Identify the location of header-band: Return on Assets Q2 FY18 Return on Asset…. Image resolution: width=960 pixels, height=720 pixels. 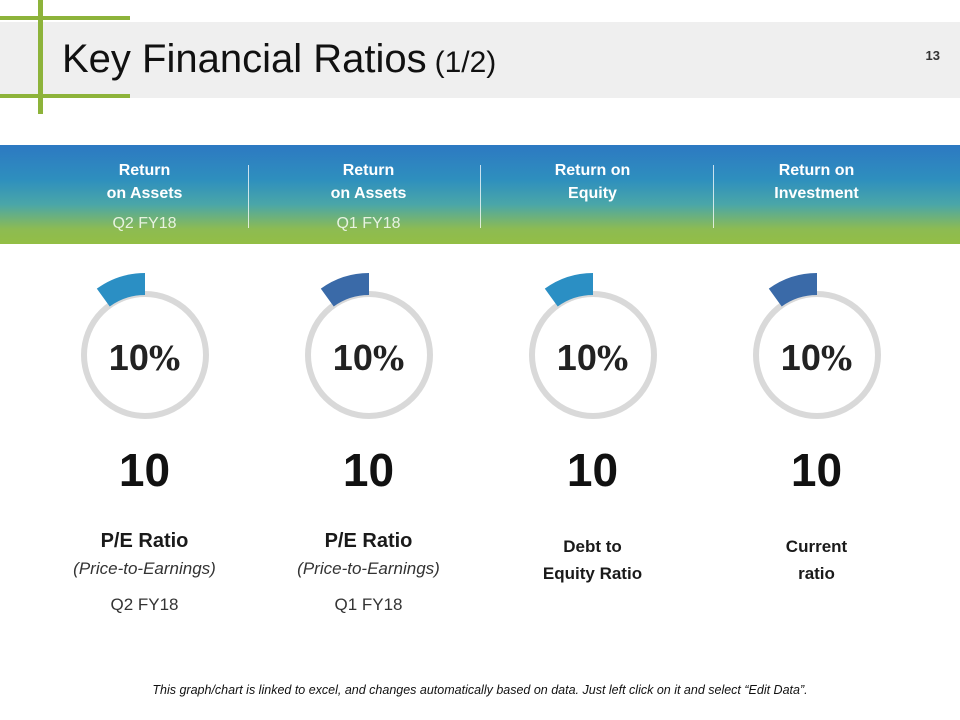
(480, 194).